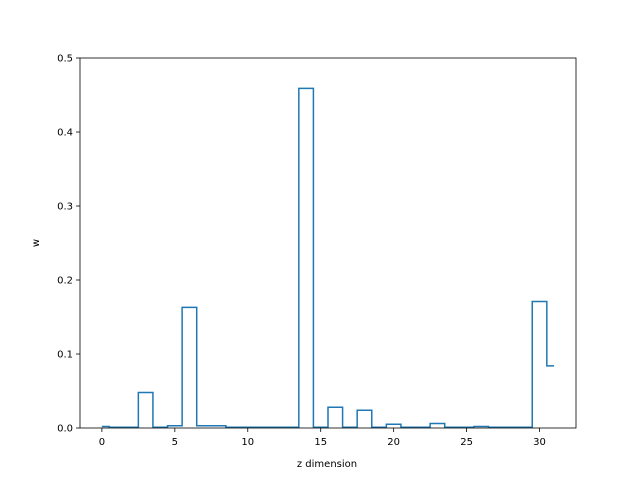  Describe the element at coordinates (393, 442) in the screenshot. I see `x-tick-label-20: 20` at that location.